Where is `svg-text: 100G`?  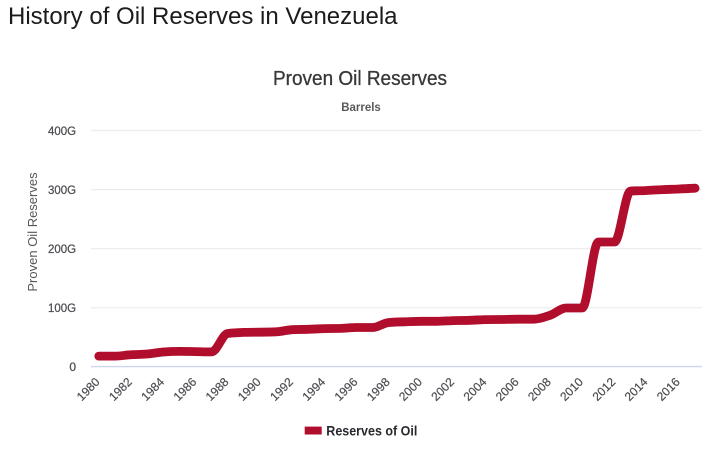
svg-text: 100G is located at coordinates (62, 308).